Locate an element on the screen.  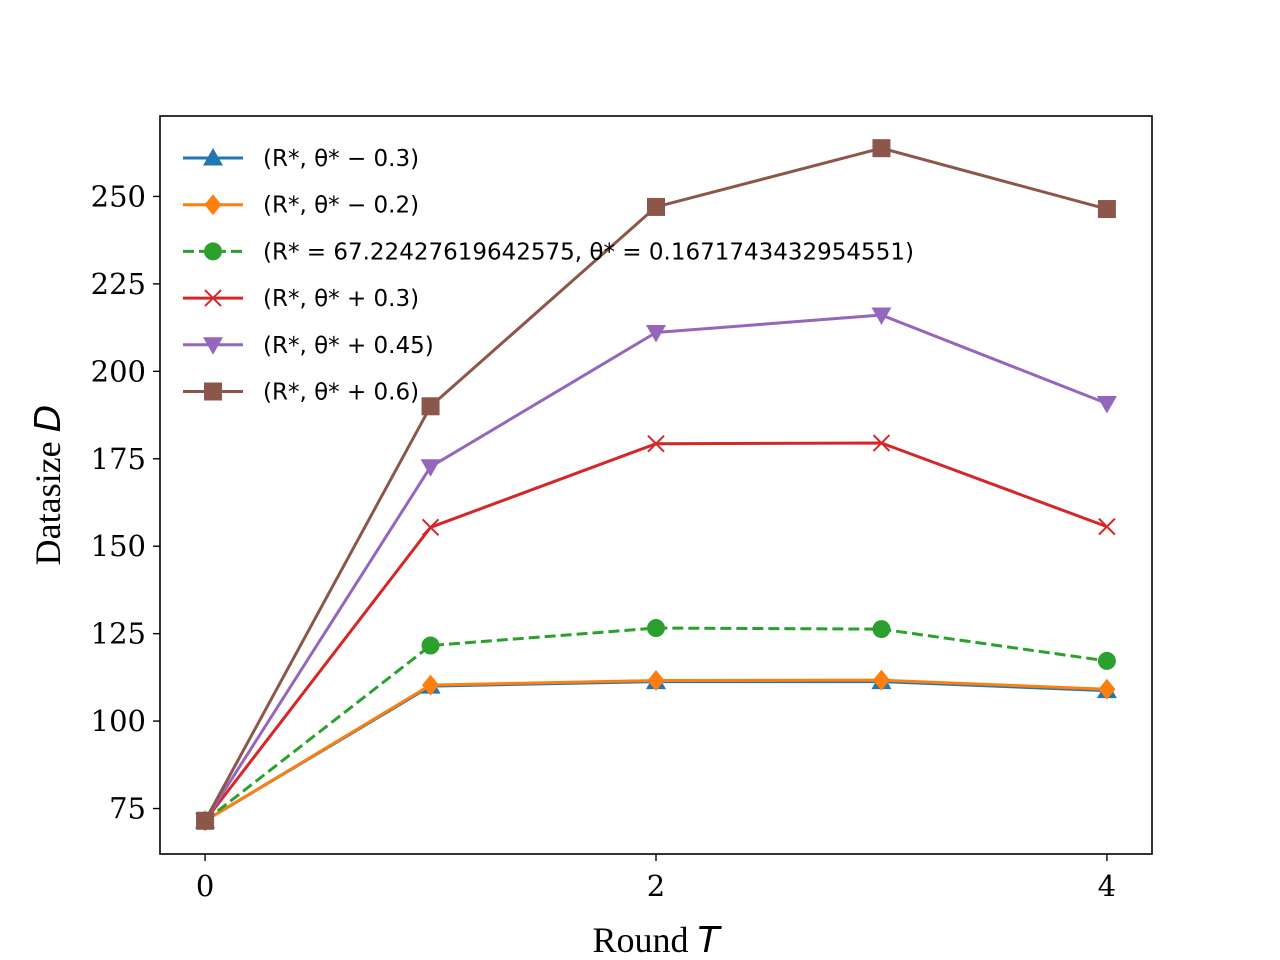
y-tick-label: 100 is located at coordinates (118, 721).